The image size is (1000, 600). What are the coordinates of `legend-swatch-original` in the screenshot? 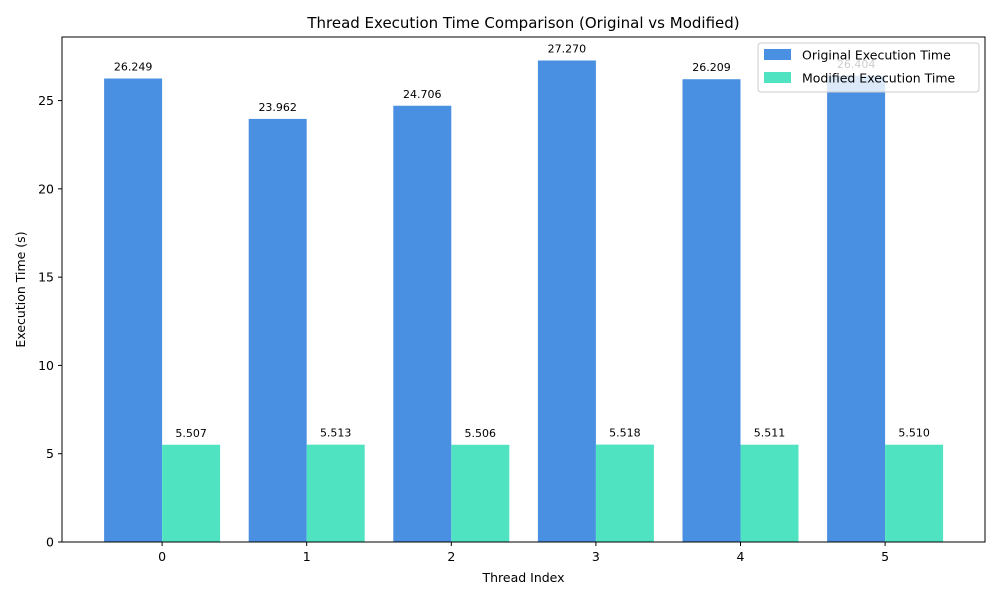 It's located at (777, 54).